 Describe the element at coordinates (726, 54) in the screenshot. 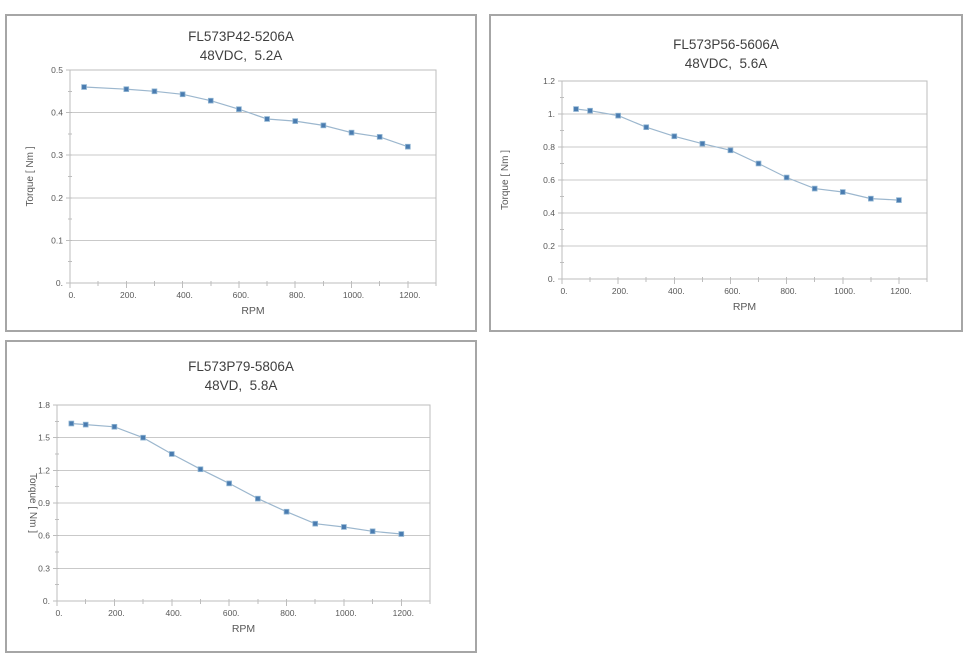

I see `chart-title-block: FL573P56-5606A 48VDC, 5.6A` at that location.